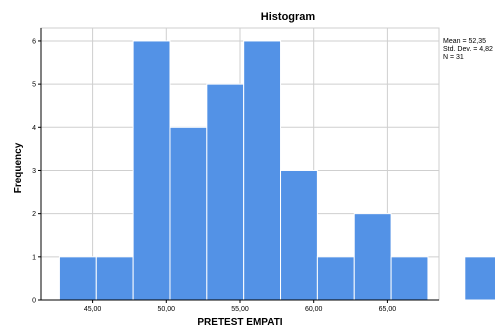 The height and width of the screenshot is (335, 495). I want to click on x-tick-label: 65,00, so click(388, 309).